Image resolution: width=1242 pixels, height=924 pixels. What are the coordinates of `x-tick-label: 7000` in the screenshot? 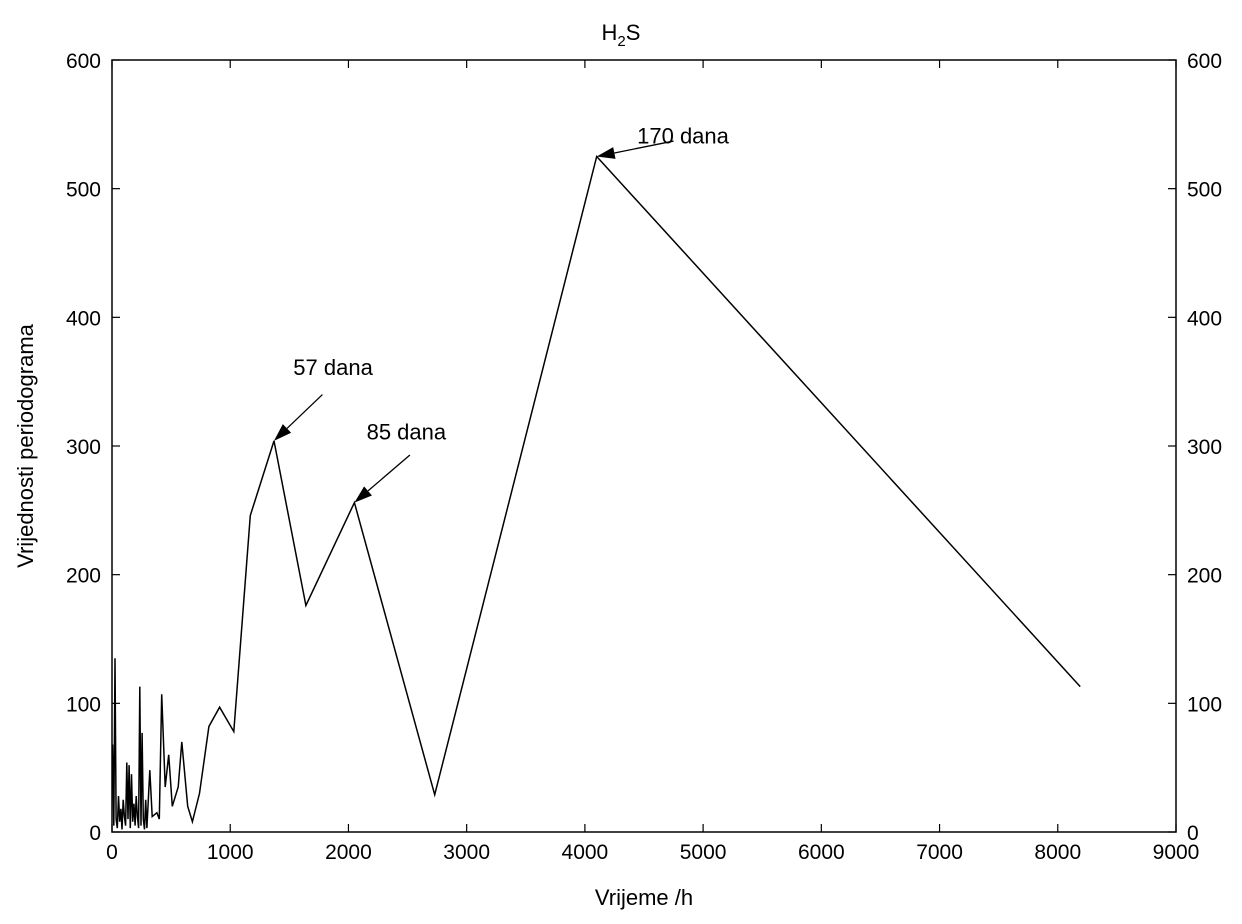 It's located at (939, 852).